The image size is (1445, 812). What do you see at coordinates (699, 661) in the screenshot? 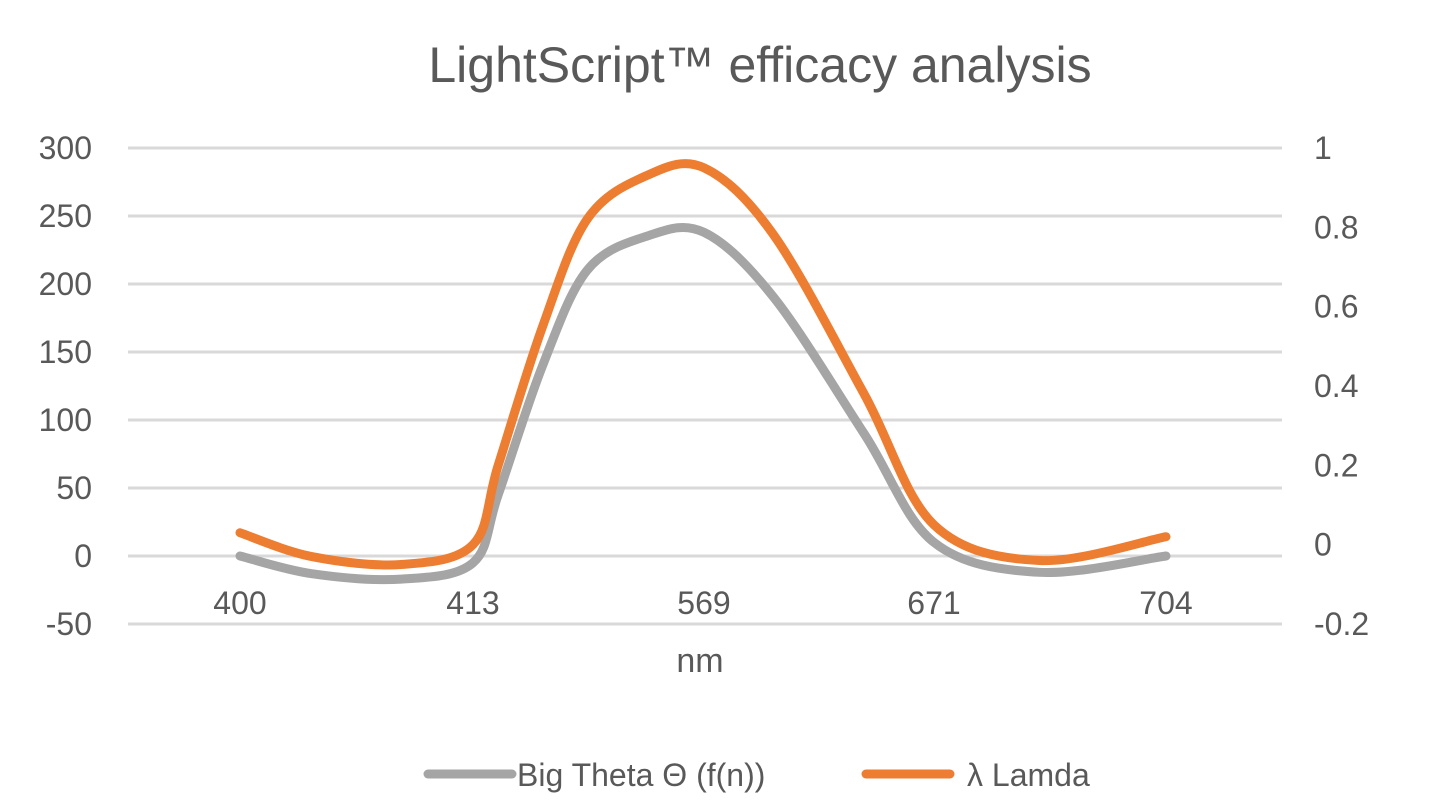
I see `x-axis-title: nm` at bounding box center [699, 661].